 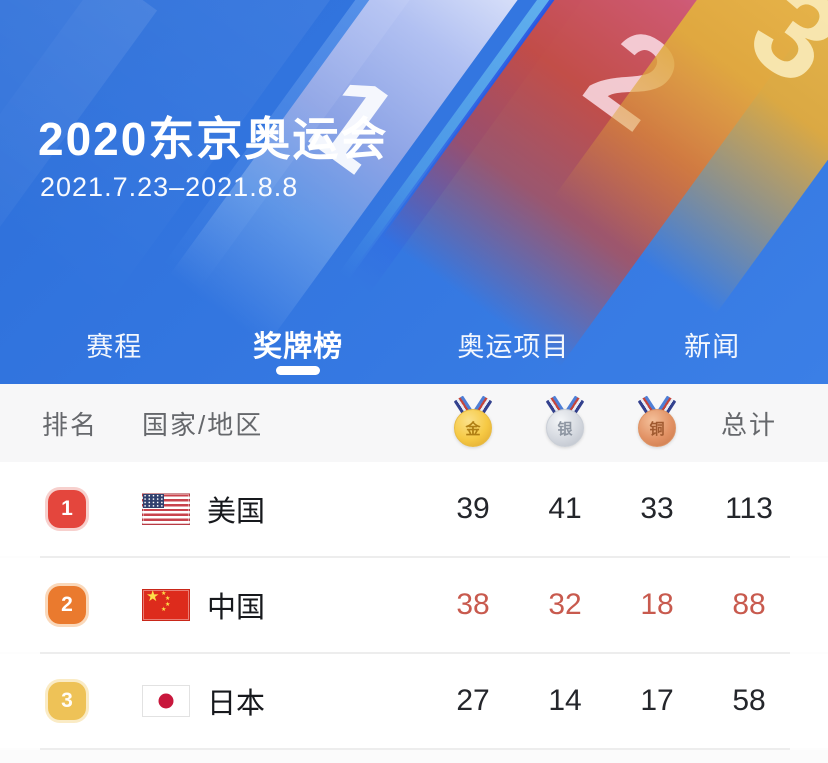 I want to click on rank-badge: 2, so click(x=67, y=605).